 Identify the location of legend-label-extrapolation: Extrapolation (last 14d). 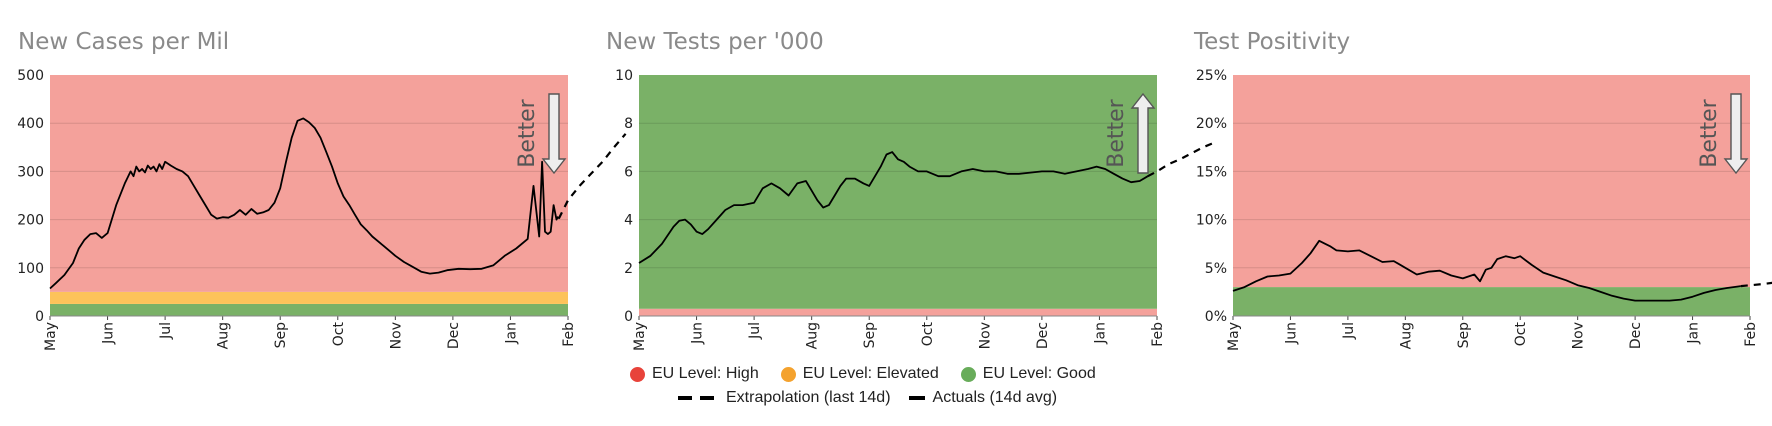
(808, 397).